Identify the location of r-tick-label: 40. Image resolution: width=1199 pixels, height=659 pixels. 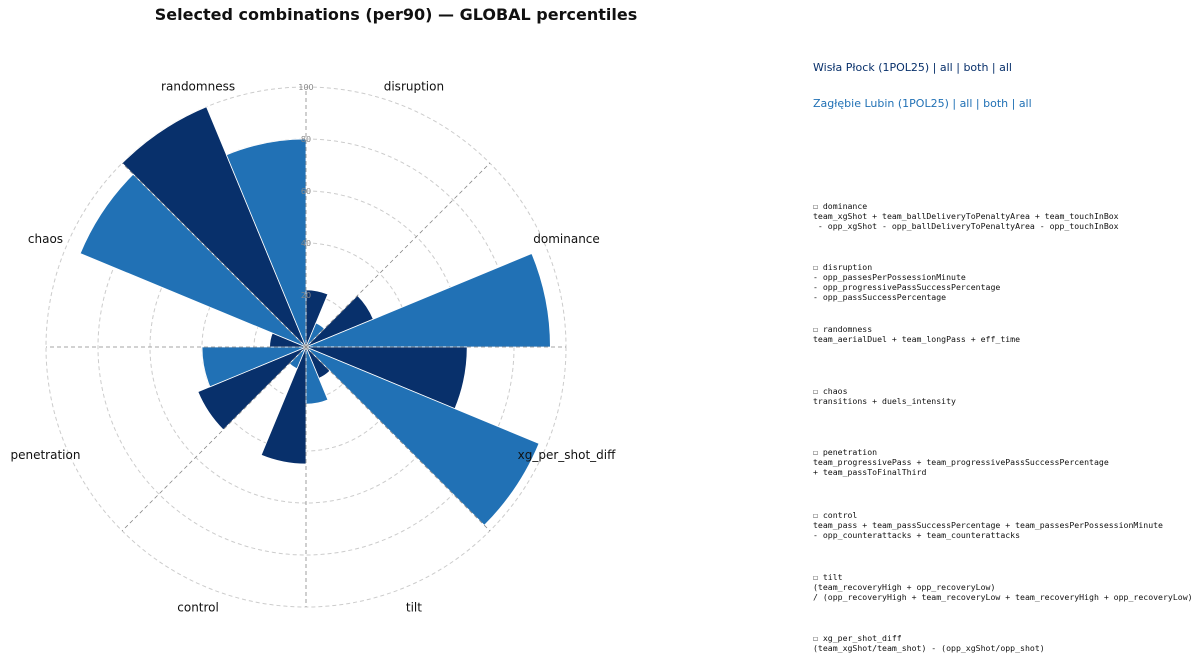
(306, 243).